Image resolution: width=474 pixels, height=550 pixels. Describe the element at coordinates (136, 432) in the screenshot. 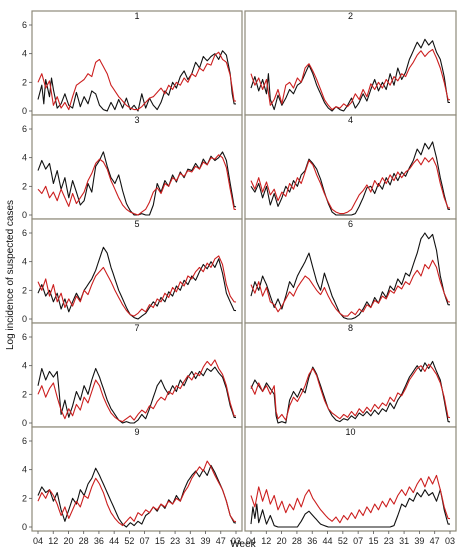

I see `panel-title: 9` at that location.